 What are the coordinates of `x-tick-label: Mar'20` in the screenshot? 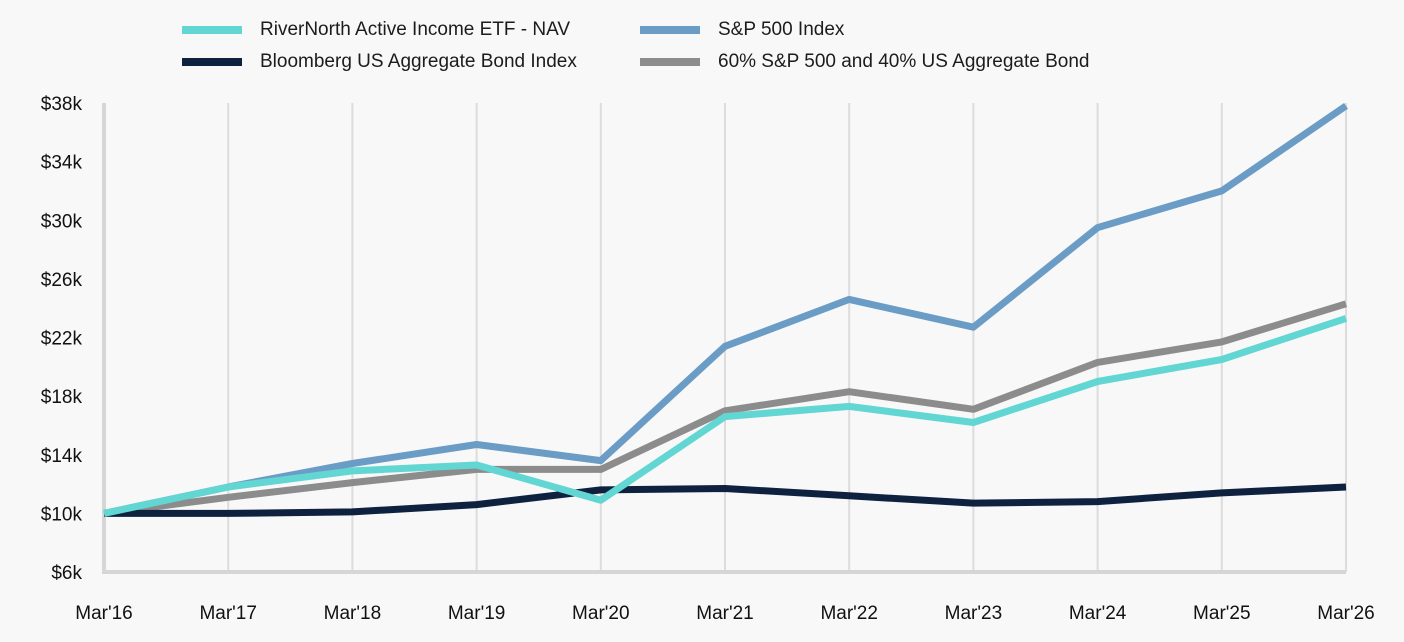 It's located at (600, 613).